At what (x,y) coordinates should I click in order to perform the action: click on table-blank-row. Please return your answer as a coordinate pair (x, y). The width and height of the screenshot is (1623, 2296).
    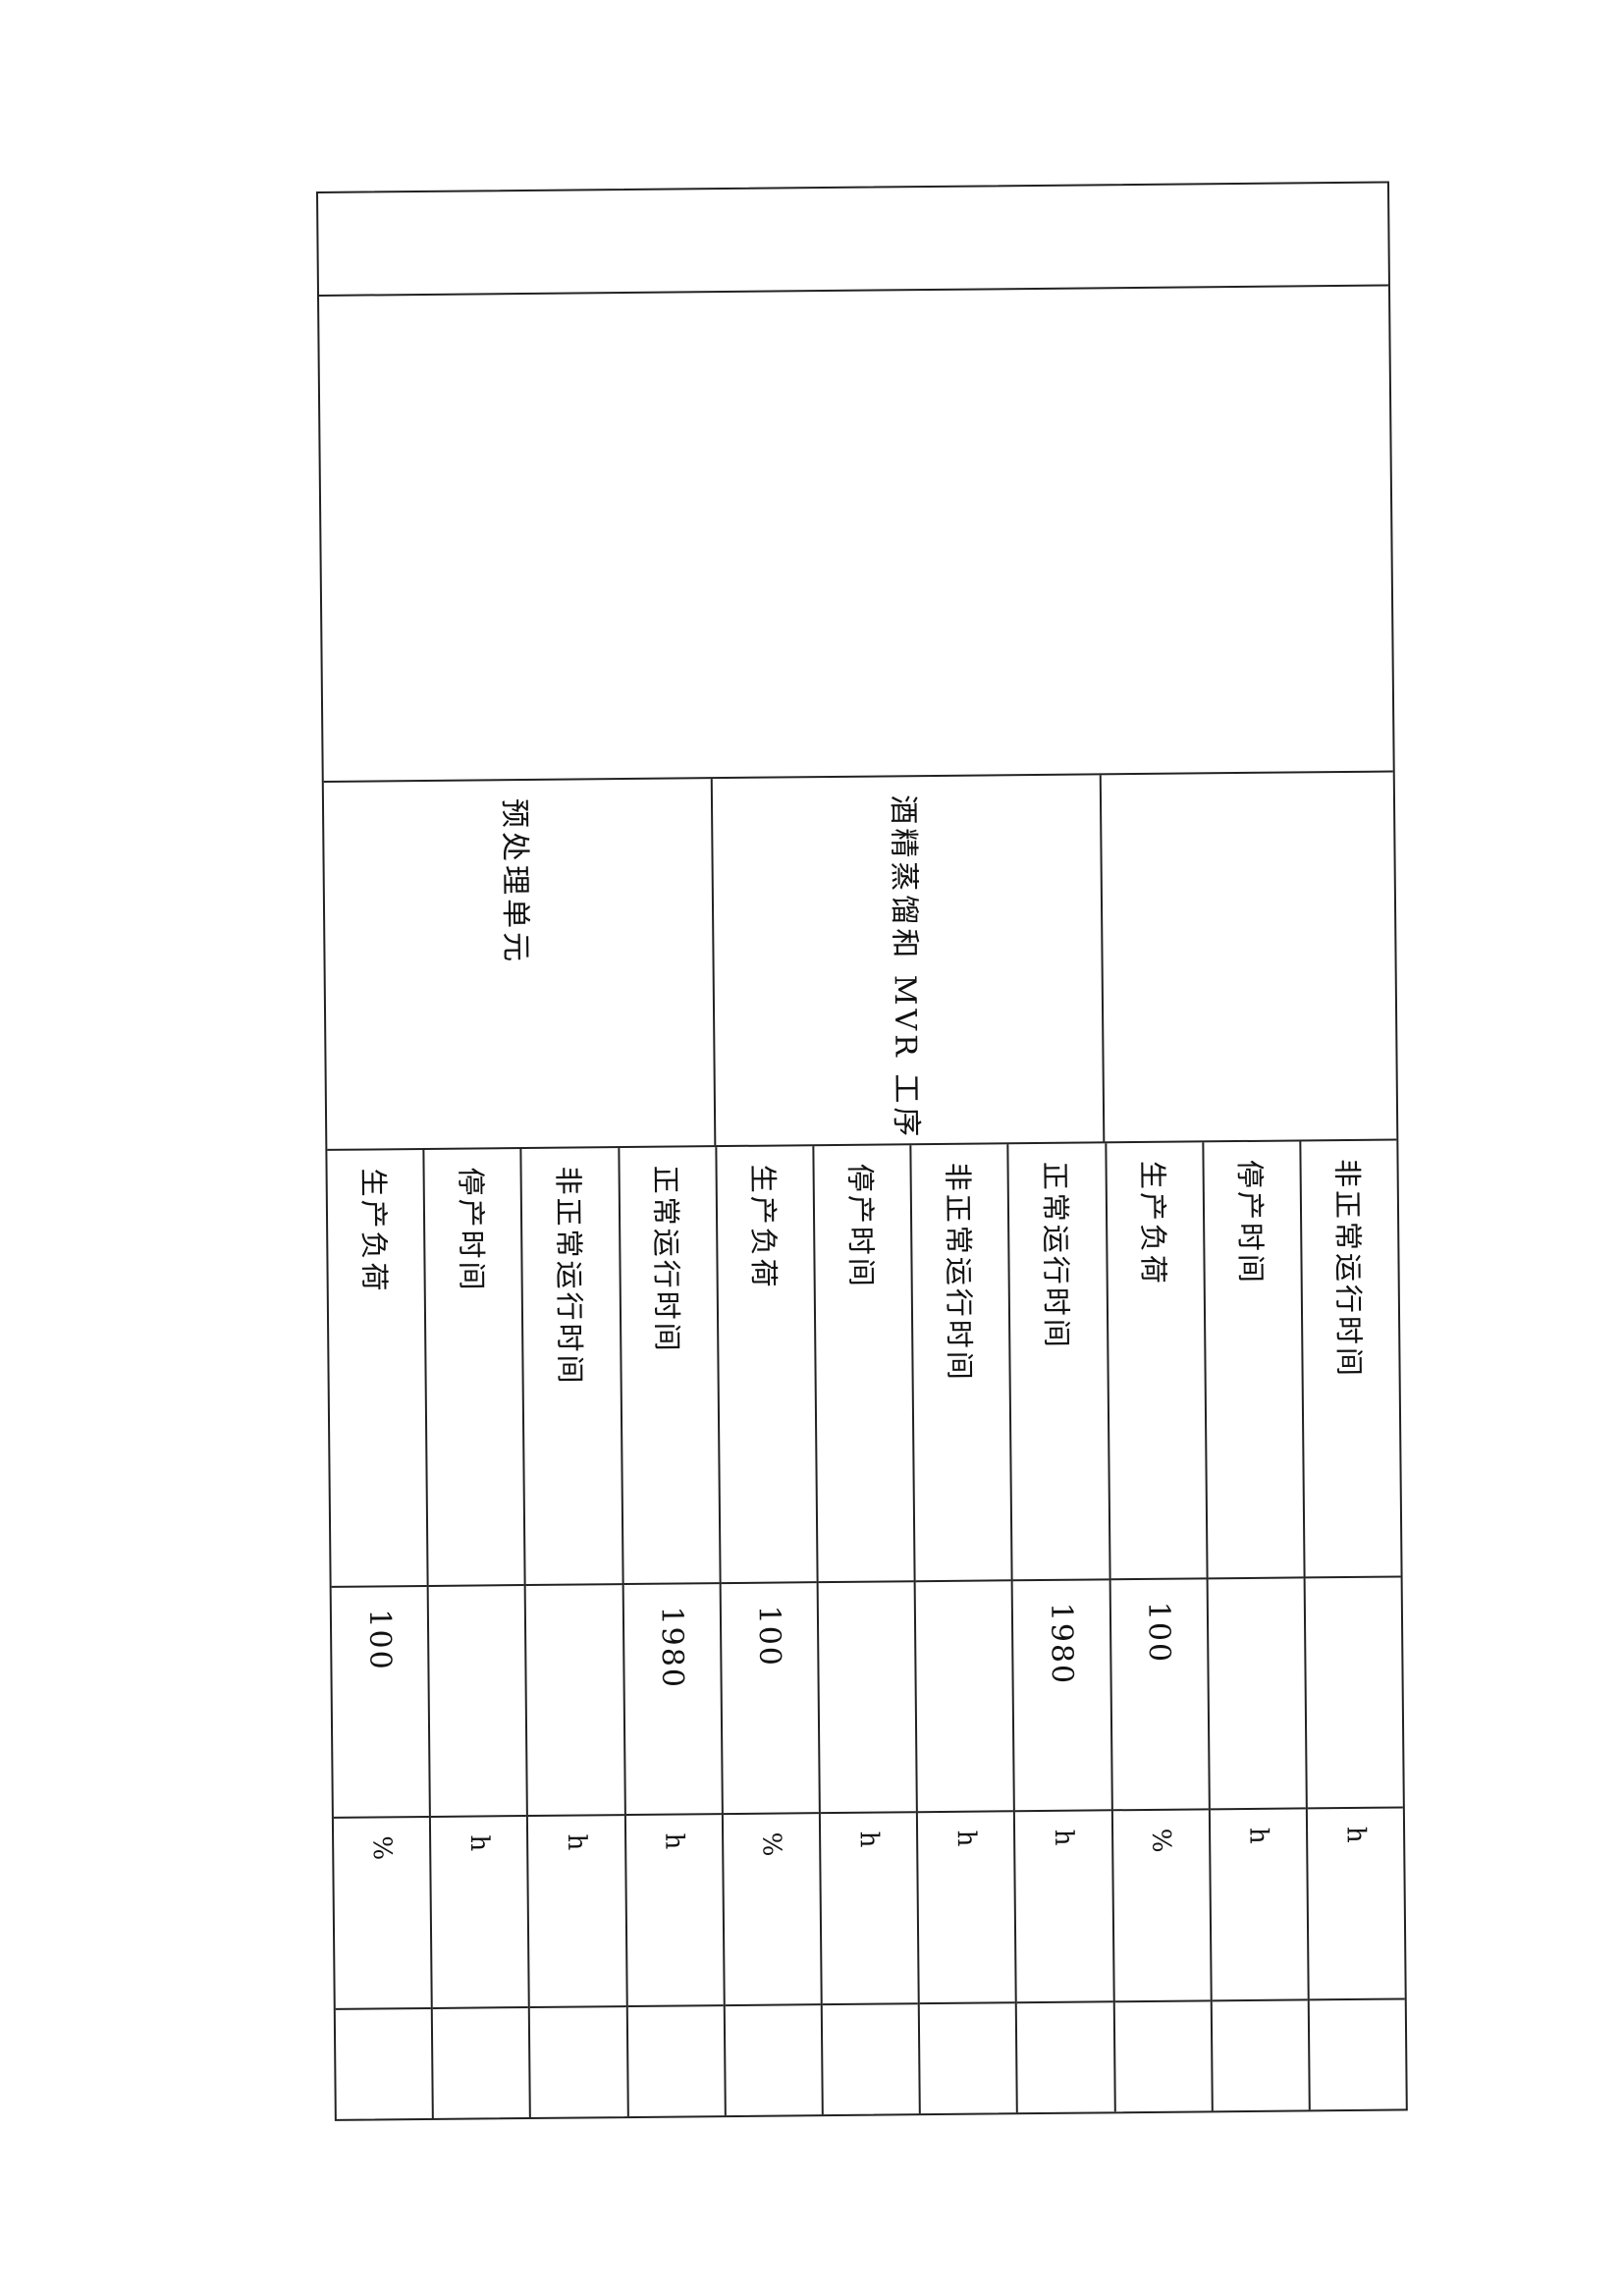
    Looking at the image, I should click on (856, 534).